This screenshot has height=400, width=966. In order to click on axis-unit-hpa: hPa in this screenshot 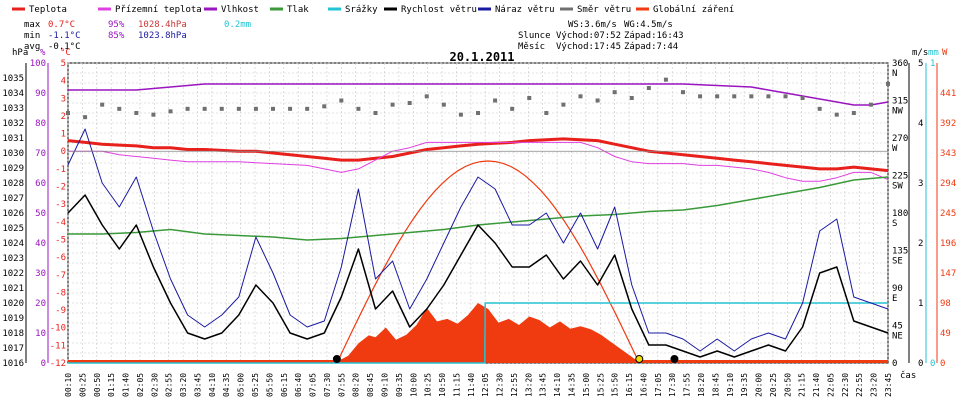, I will do `click(20, 53)`.